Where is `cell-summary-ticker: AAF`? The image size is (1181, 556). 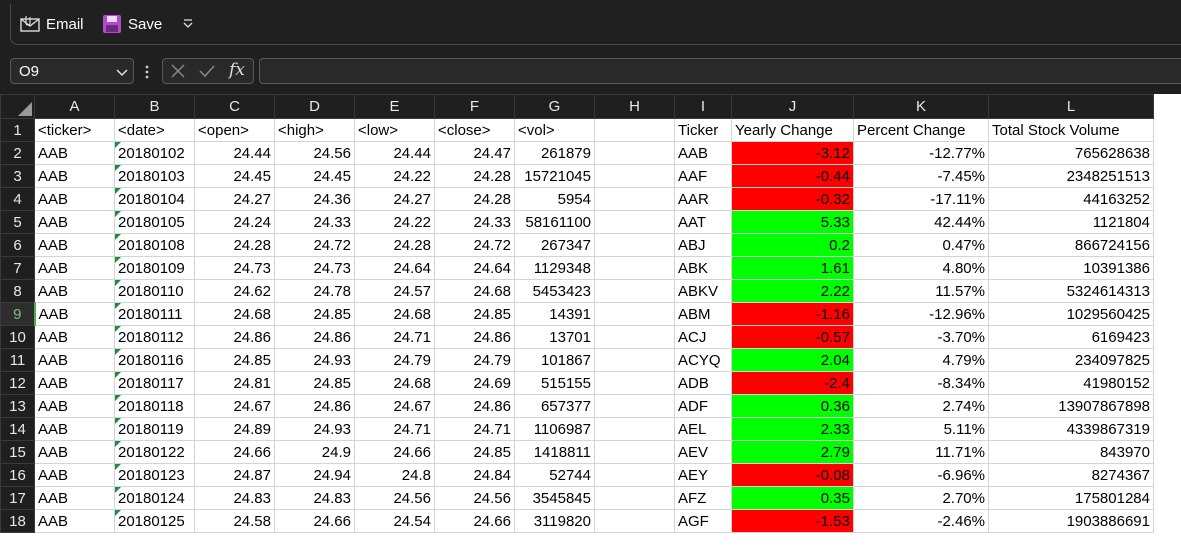
cell-summary-ticker: AAF is located at coordinates (703, 176).